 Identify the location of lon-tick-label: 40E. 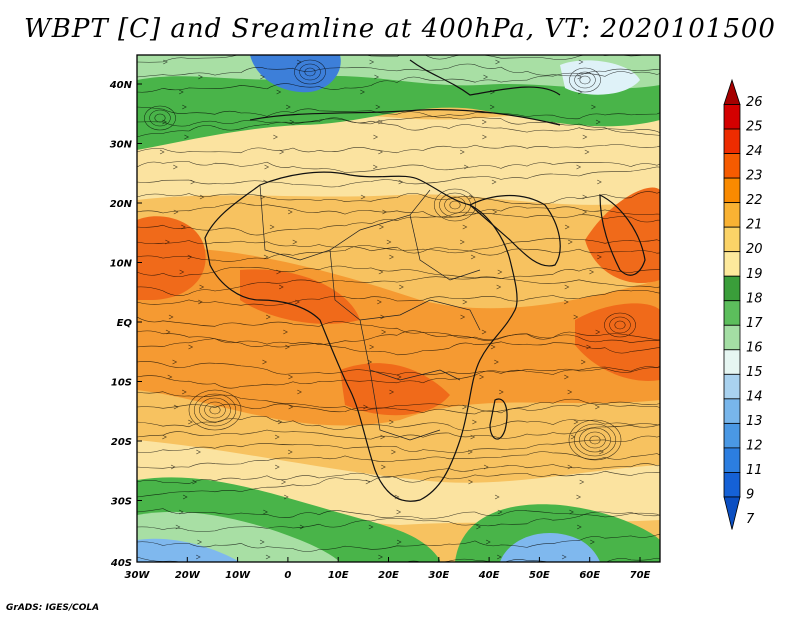
(489, 575).